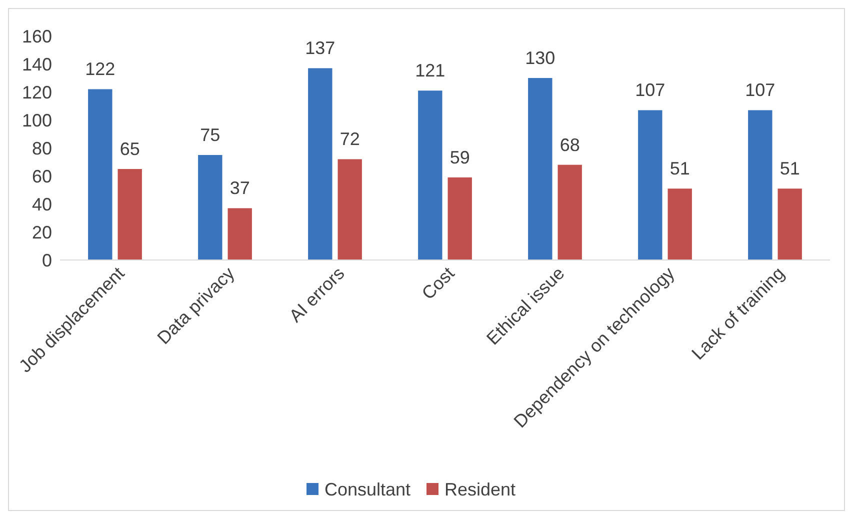 The height and width of the screenshot is (517, 853). I want to click on y-tick-label: 60, so click(42, 176).